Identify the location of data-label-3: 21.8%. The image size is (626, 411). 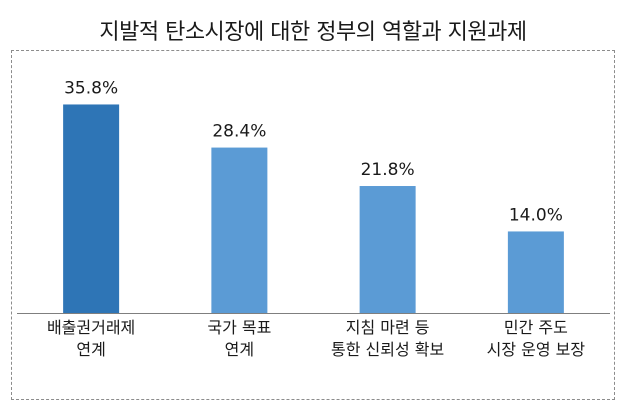
(388, 170).